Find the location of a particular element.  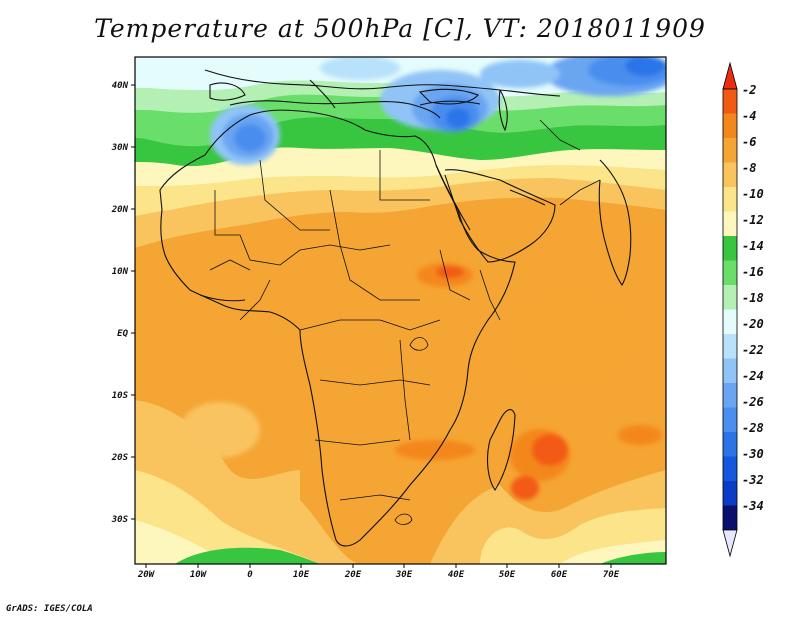

colorbar-label: -14 is located at coordinates (753, 246).